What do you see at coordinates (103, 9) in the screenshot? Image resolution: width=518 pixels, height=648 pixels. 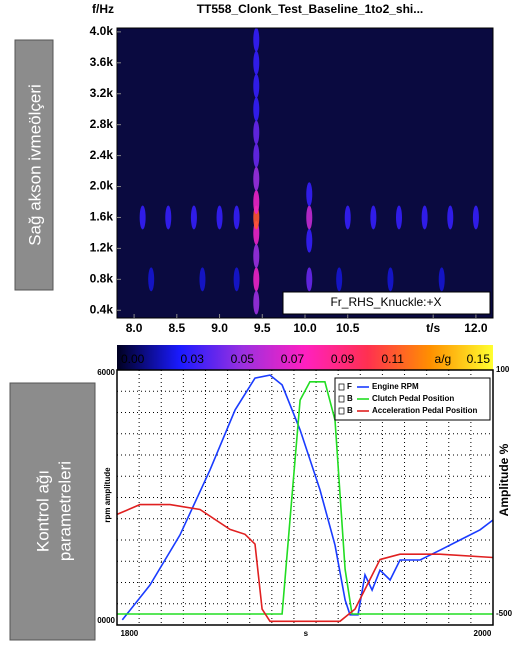 I see `y-axis-label: f/Hz` at bounding box center [103, 9].